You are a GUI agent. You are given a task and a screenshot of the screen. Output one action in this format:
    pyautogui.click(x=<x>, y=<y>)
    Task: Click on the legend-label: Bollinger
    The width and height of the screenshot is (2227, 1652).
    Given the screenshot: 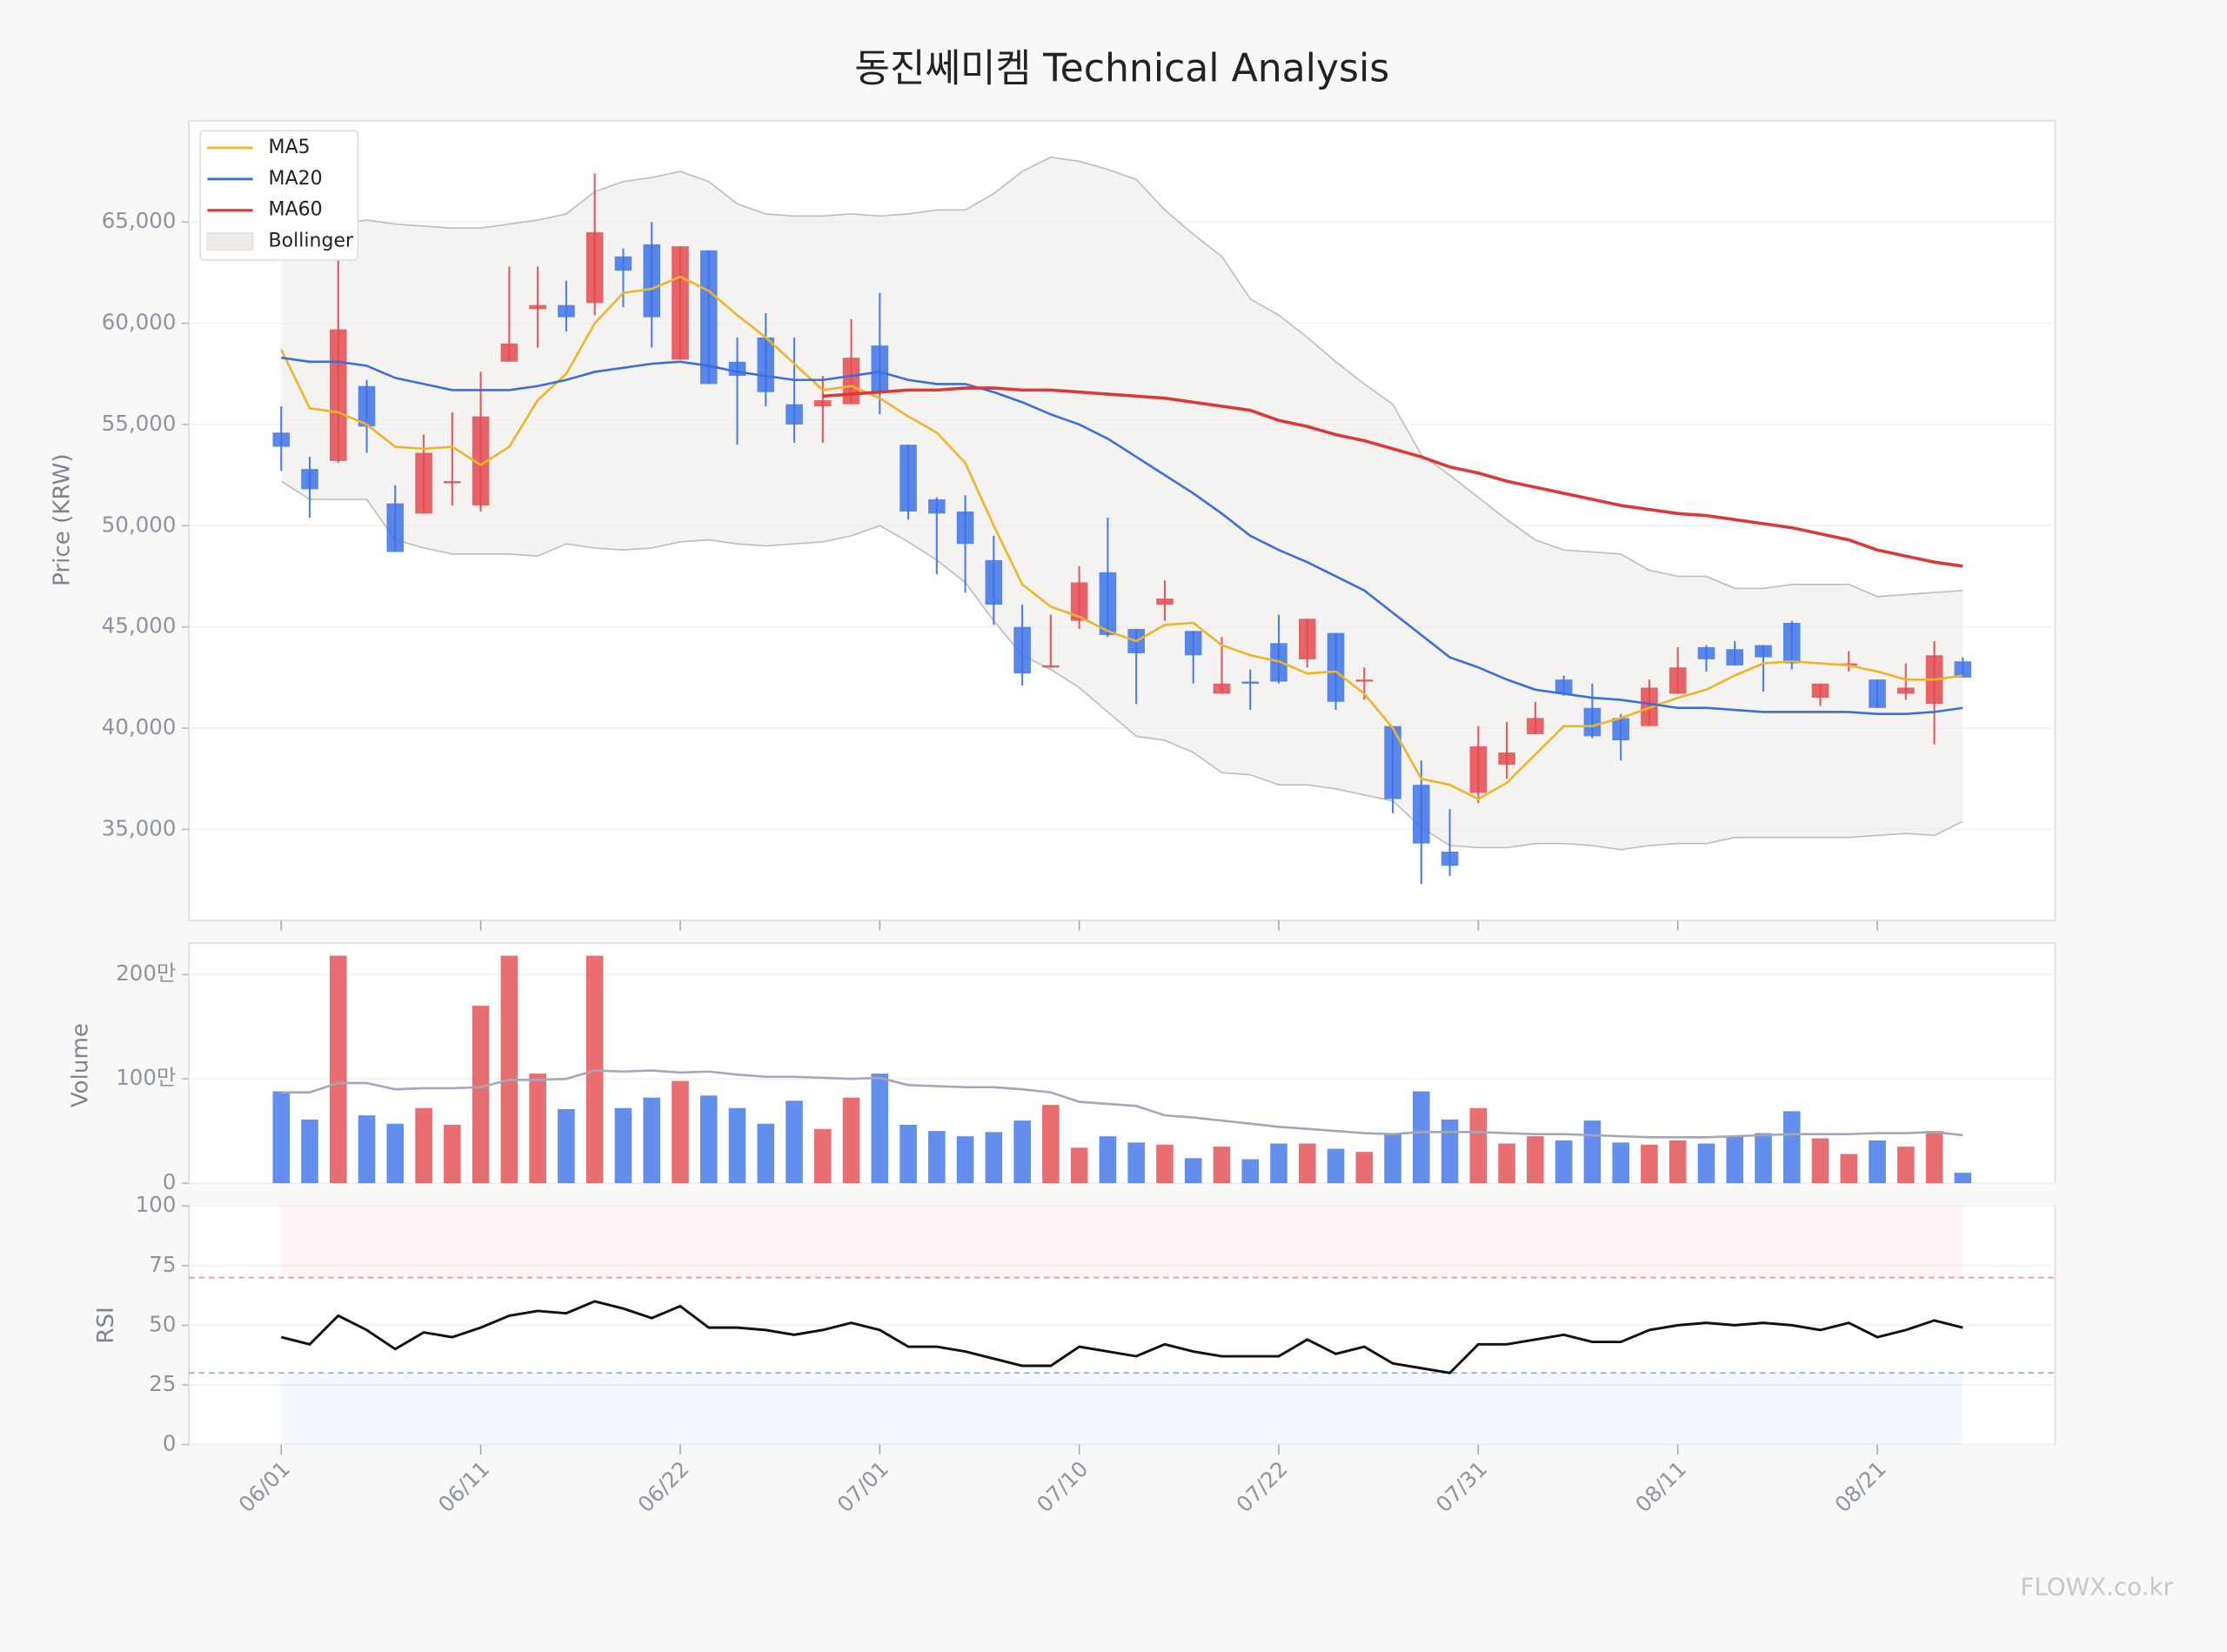 What is the action you would take?
    pyautogui.click(x=311, y=241)
    